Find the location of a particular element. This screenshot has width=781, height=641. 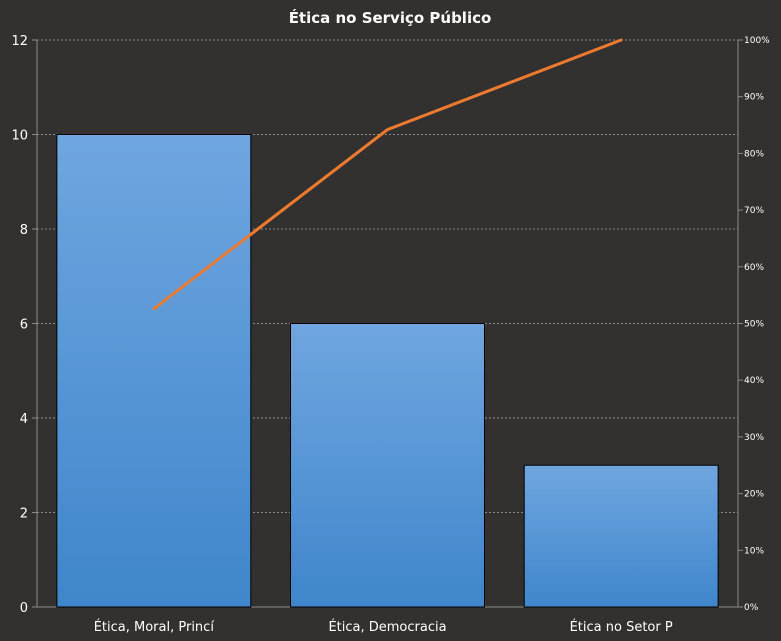

y2-tick-label: 40% is located at coordinates (754, 381).